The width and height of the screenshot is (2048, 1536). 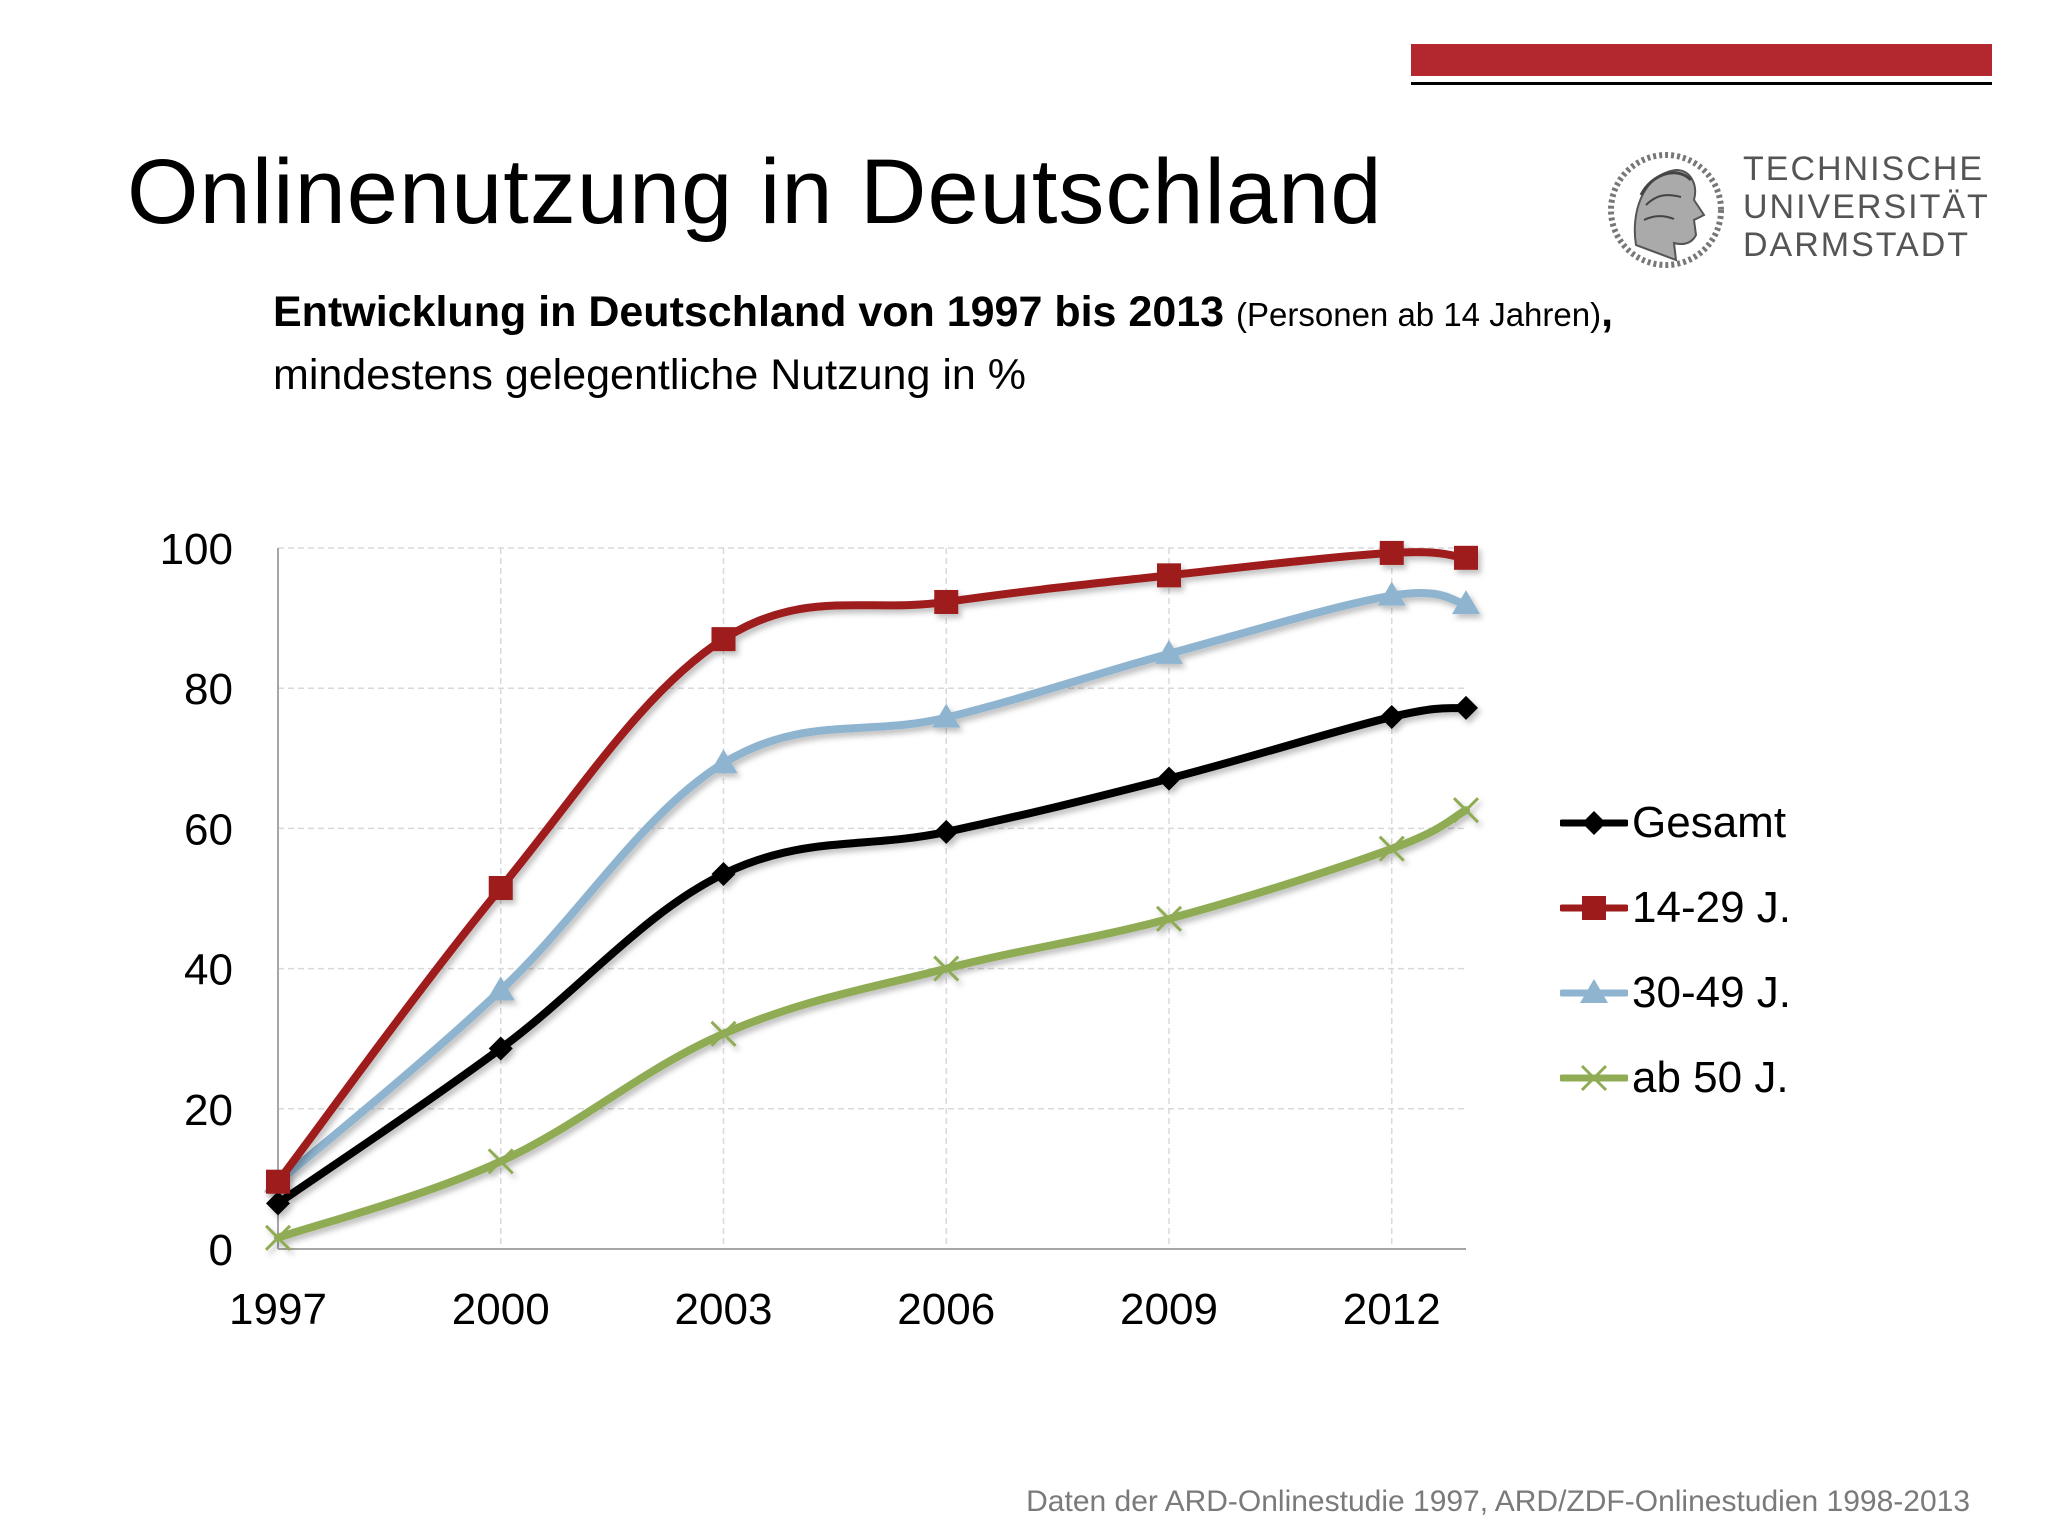 I want to click on legend-item: 14-29 J., so click(x=1675, y=907).